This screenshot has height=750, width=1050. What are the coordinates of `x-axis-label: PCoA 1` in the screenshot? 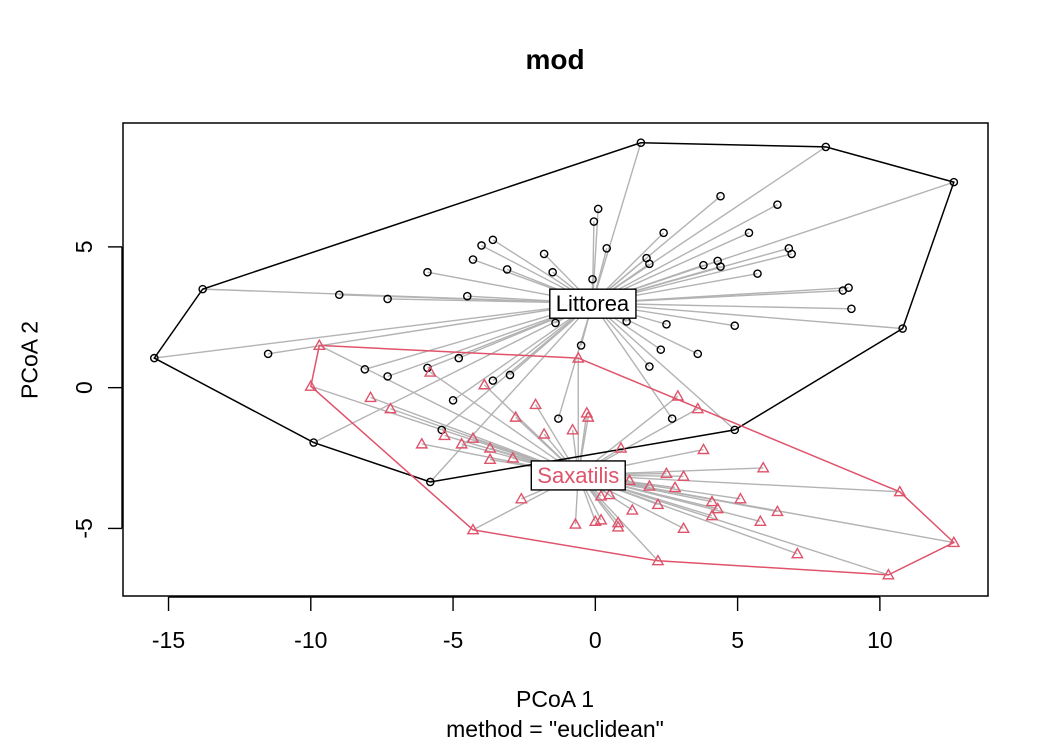 It's located at (555, 699).